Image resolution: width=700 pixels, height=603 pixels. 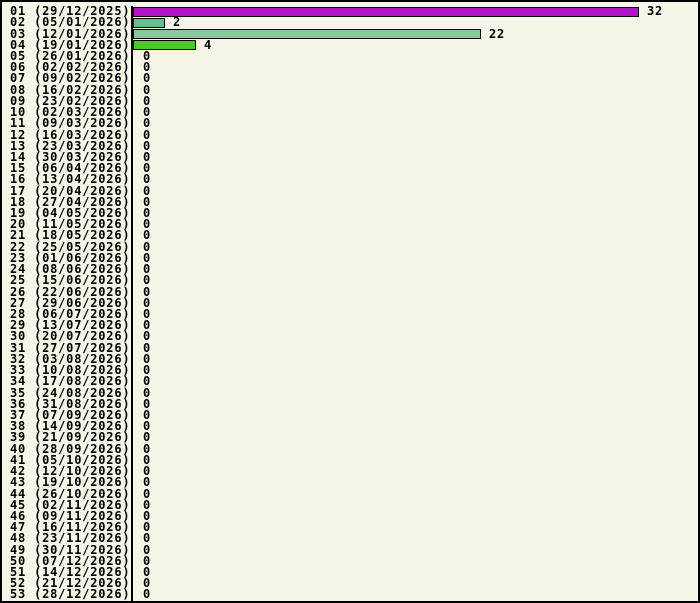 What do you see at coordinates (70, 437) in the screenshot?
I see `row-label: 39 (21/09/2026)` at bounding box center [70, 437].